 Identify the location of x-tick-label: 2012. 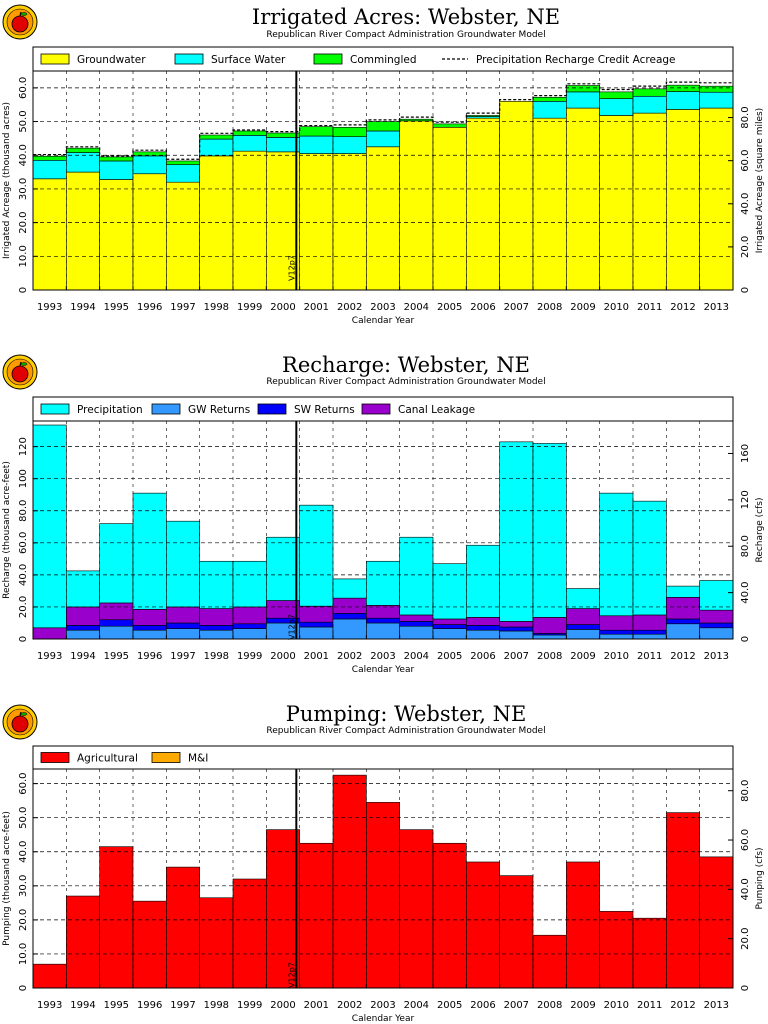
(682, 656).